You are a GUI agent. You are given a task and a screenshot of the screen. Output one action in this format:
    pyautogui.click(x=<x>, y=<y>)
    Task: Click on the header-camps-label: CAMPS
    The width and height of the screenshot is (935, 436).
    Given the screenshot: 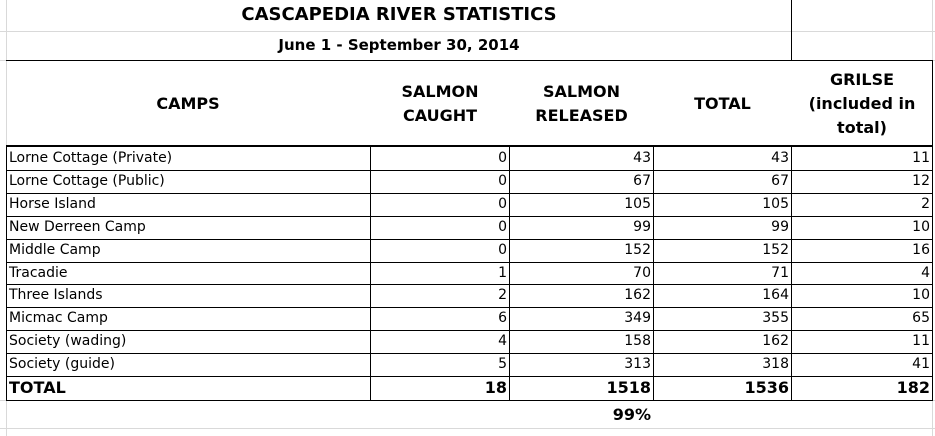 What is the action you would take?
    pyautogui.click(x=188, y=103)
    